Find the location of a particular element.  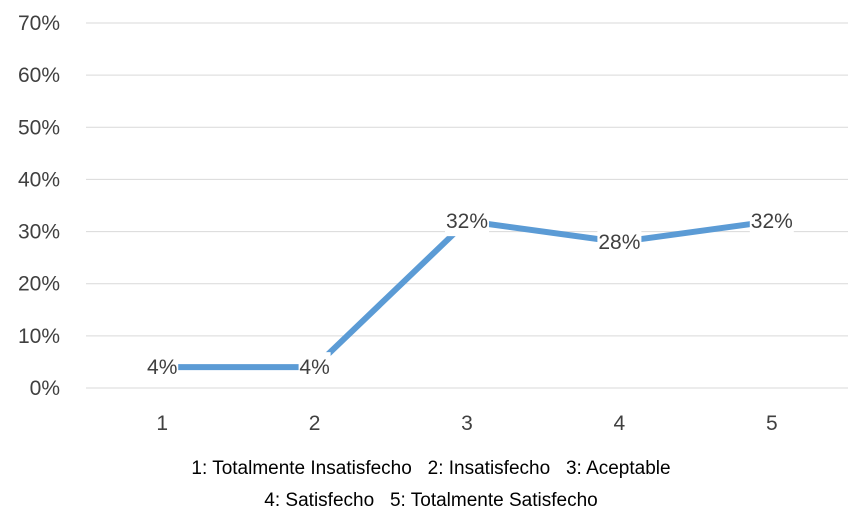

x-tick-label: 5 is located at coordinates (772, 423).